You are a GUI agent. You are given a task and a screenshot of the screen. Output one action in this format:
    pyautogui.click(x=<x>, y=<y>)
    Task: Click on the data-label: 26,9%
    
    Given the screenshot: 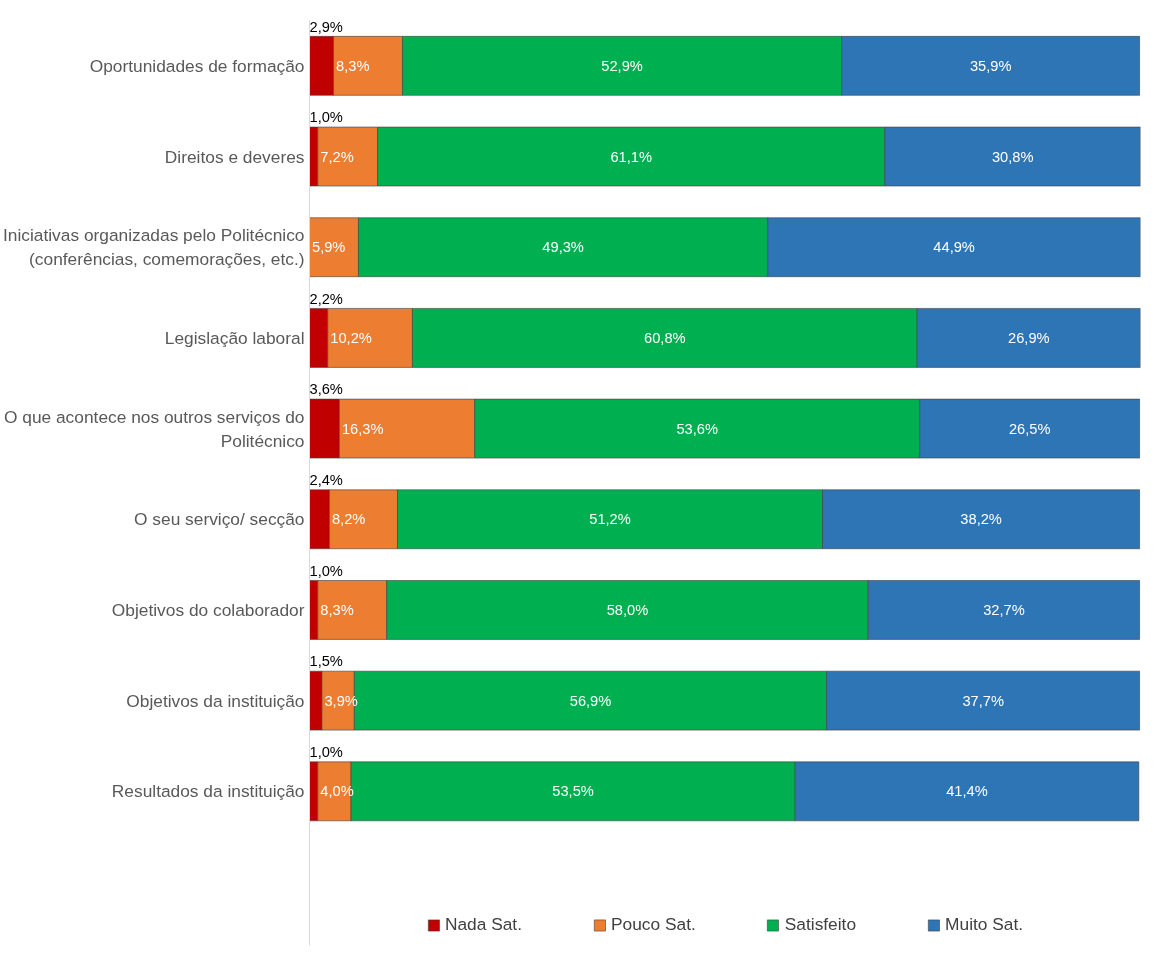 What is the action you would take?
    pyautogui.click(x=1029, y=337)
    